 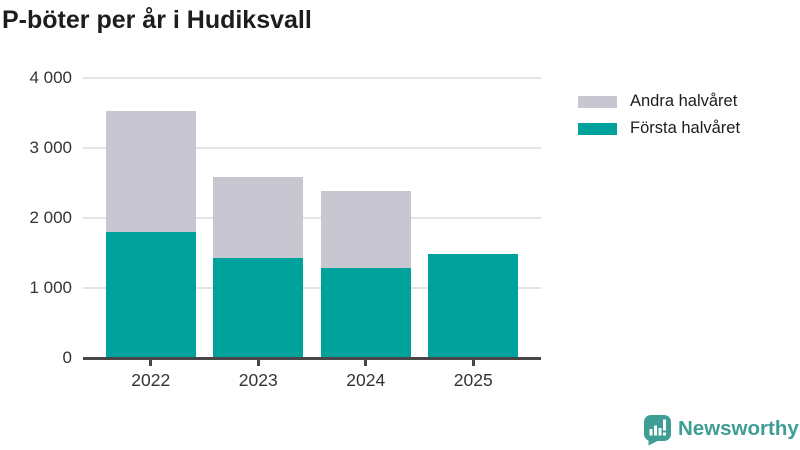 I want to click on bar-2023-första-halvåret, so click(x=258, y=307).